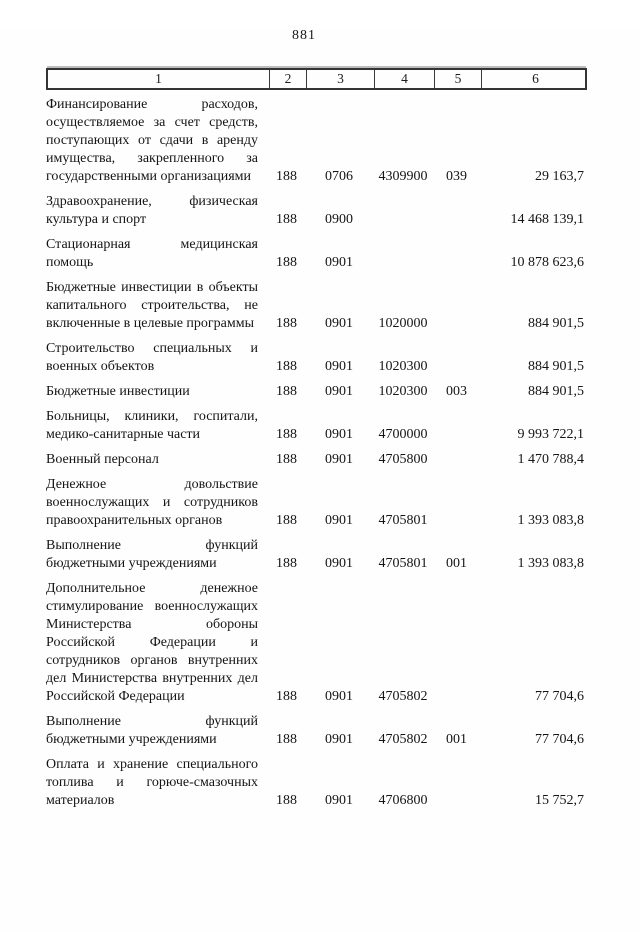 Image resolution: width=640 pixels, height=932 pixels. I want to click on column-header-6: 6, so click(535, 78).